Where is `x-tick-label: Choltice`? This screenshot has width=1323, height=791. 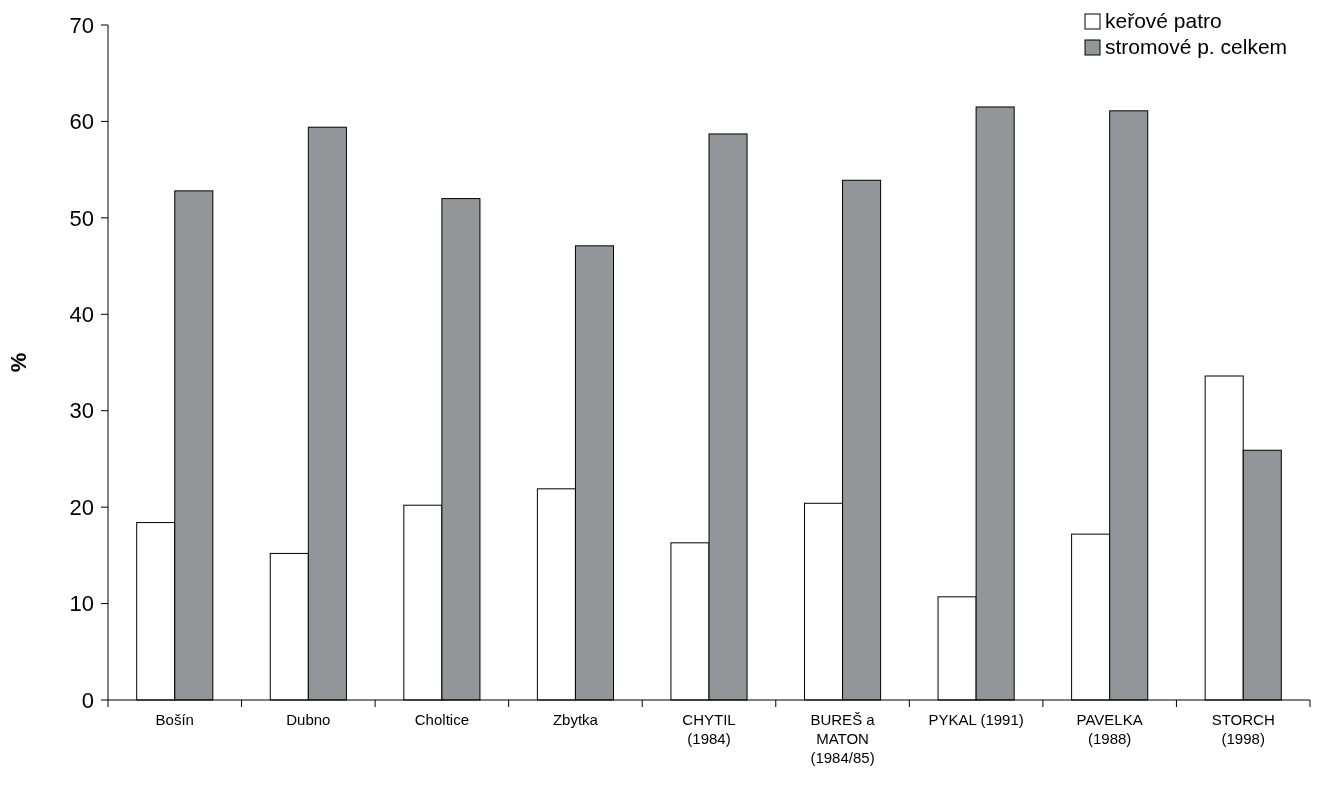
x-tick-label: Choltice is located at coordinates (441, 719).